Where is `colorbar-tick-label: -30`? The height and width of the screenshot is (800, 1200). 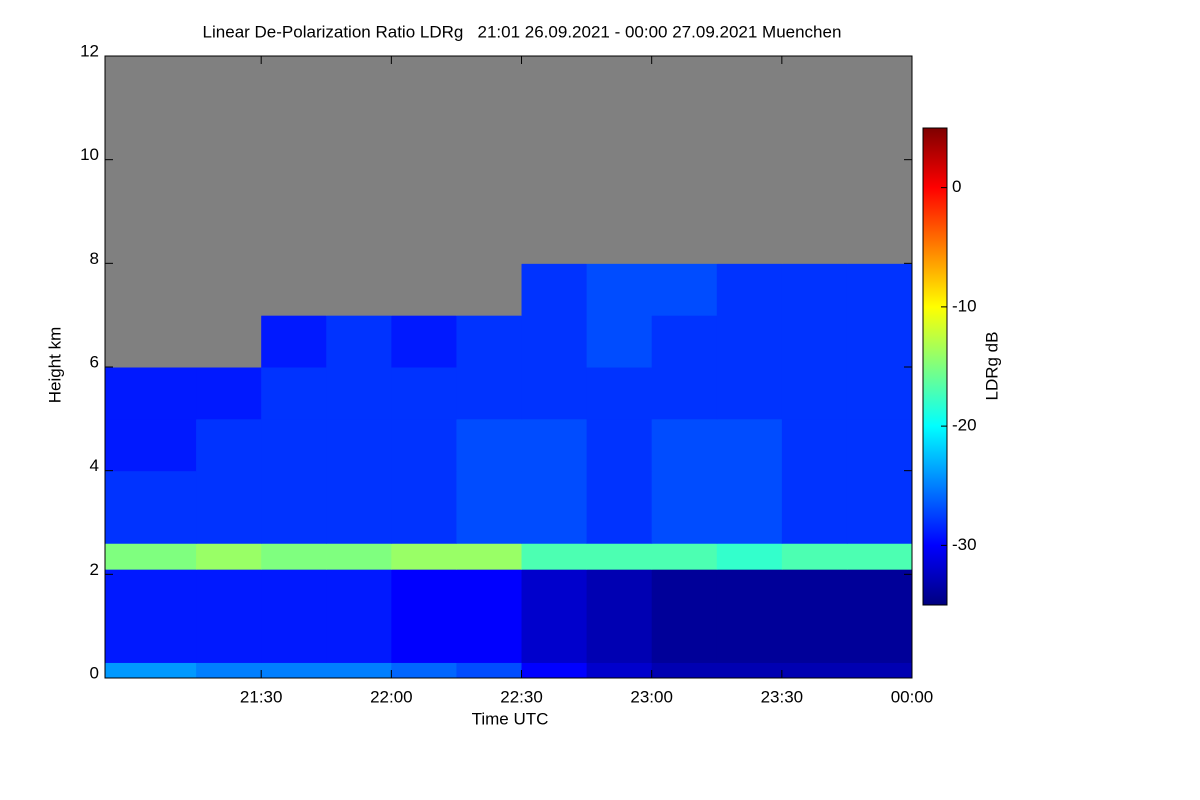
colorbar-tick-label: -30 is located at coordinates (964, 544).